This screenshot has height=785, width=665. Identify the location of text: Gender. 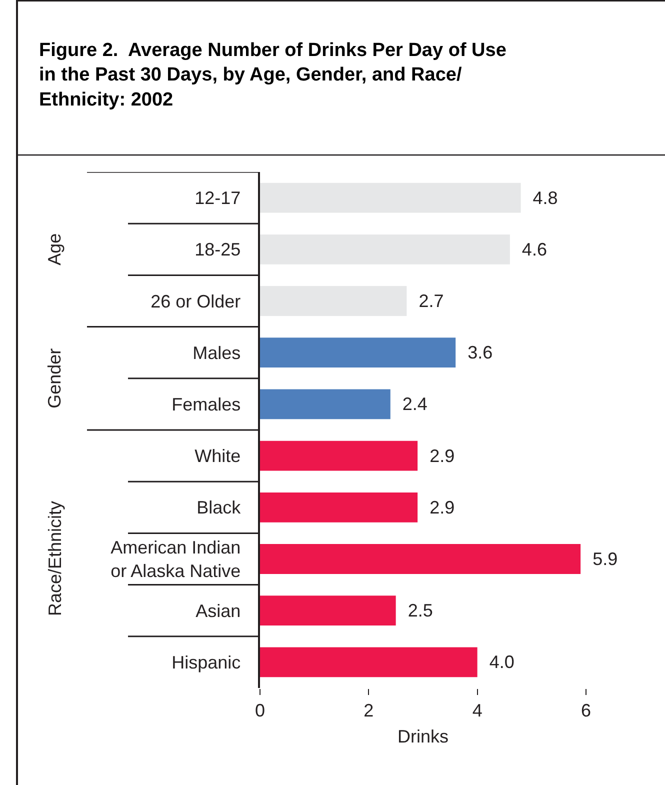
(54, 378).